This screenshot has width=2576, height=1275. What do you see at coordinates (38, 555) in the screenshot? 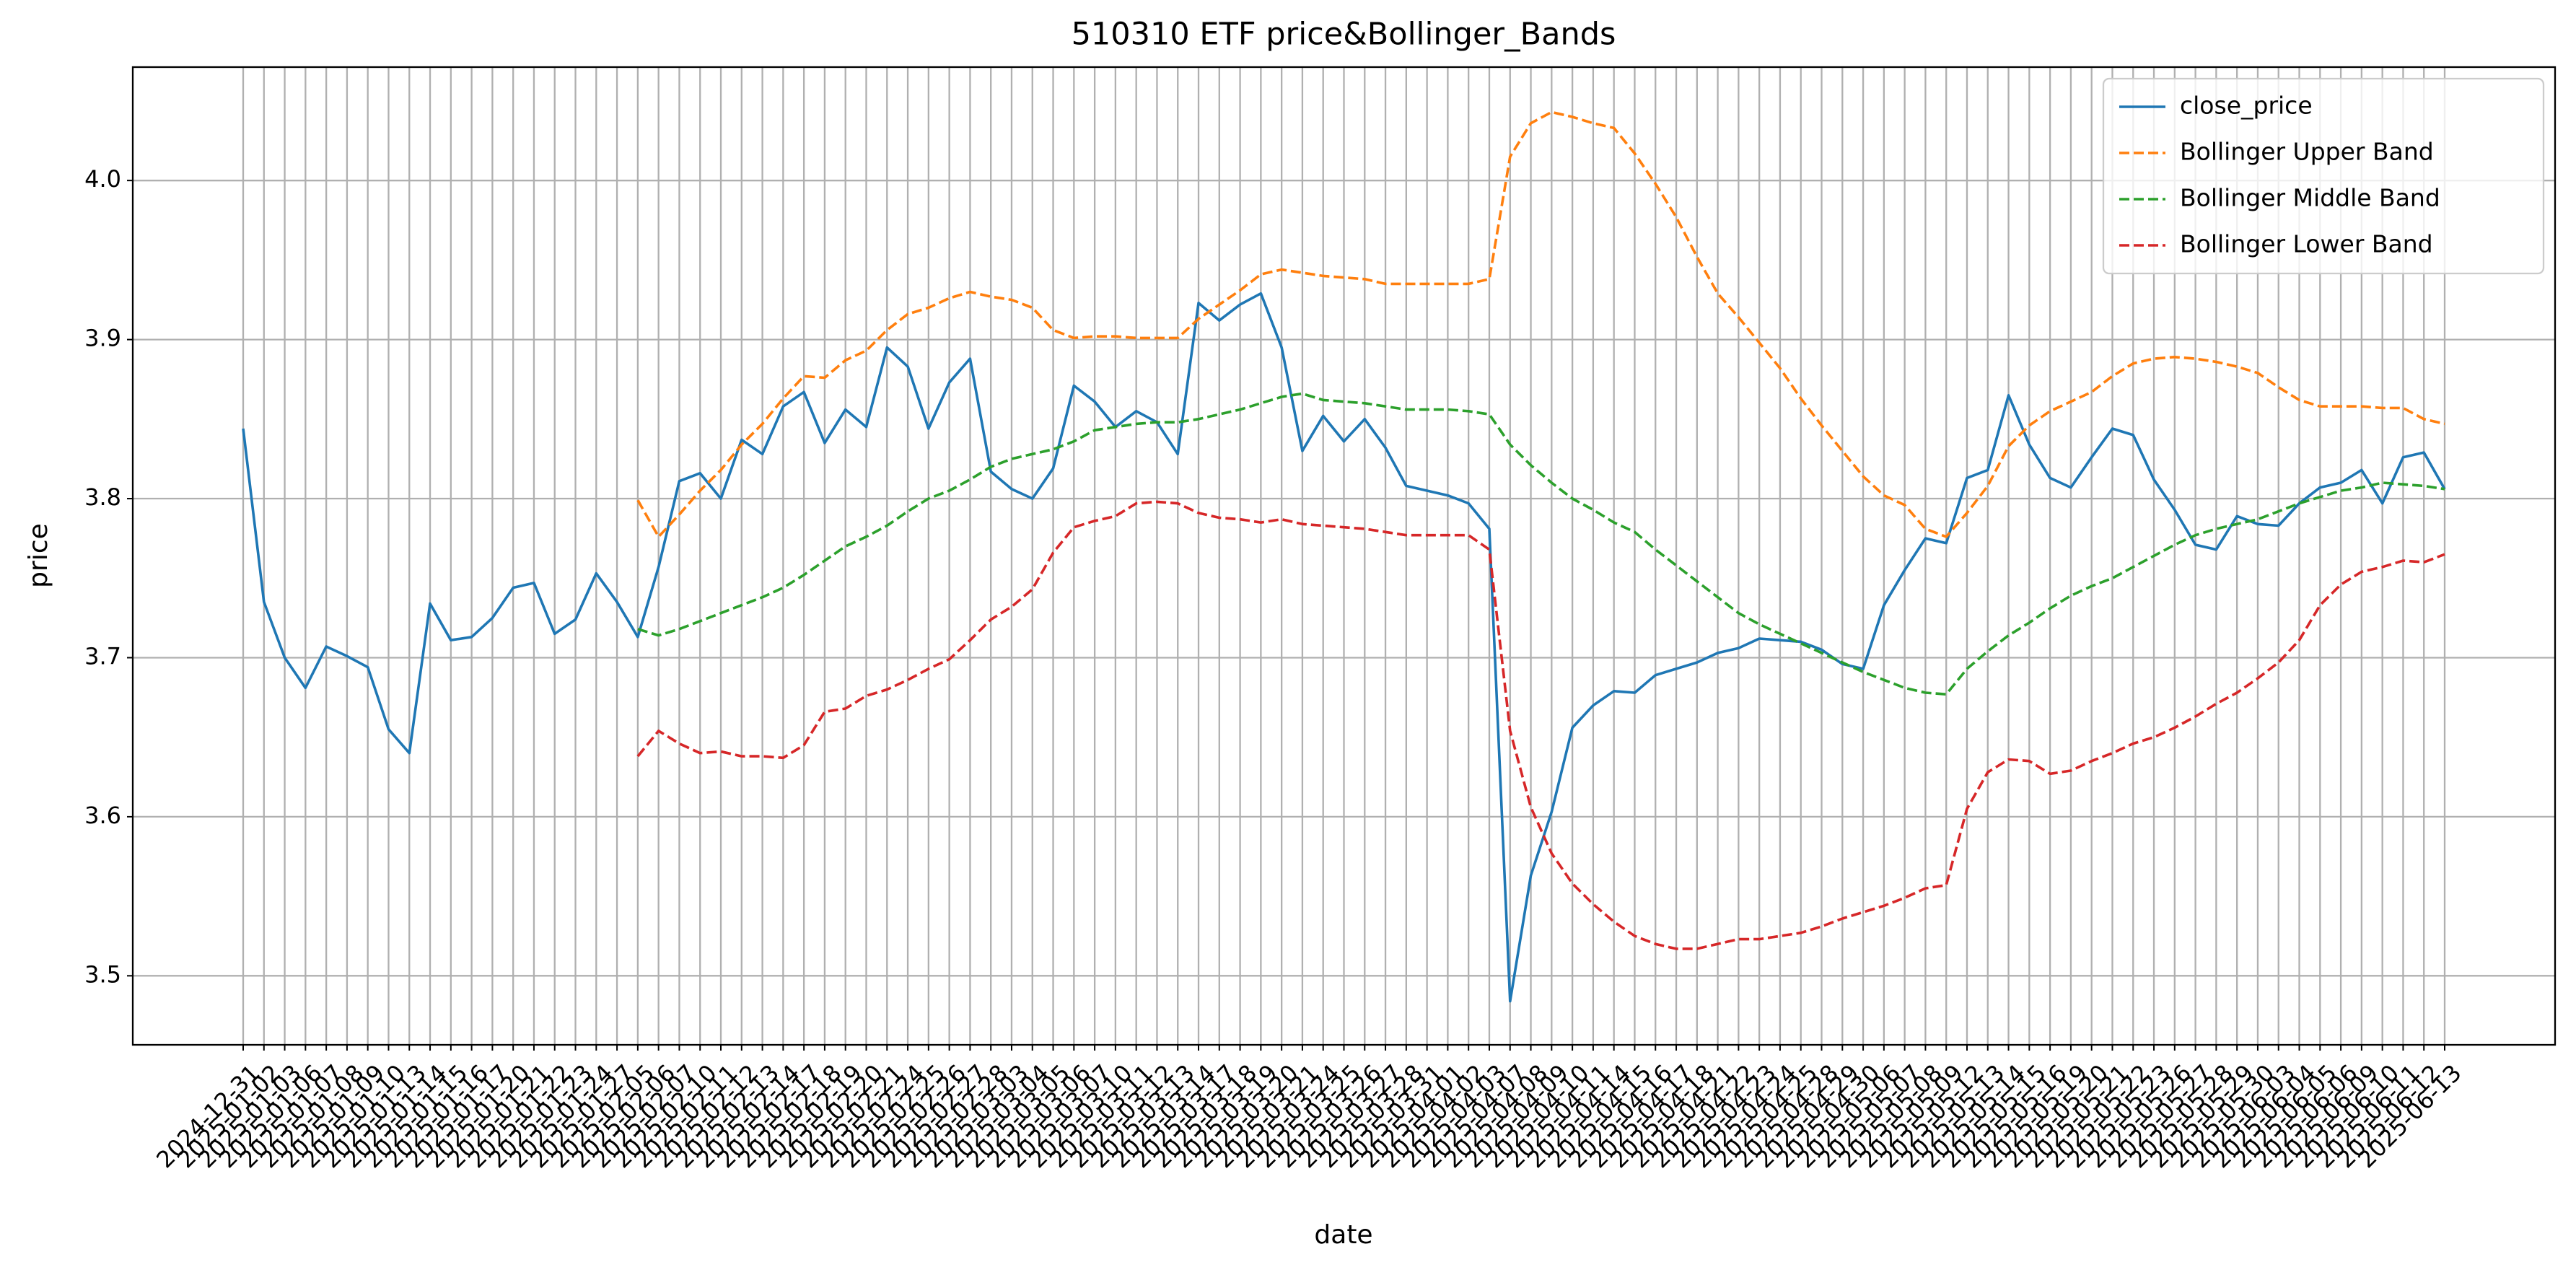
I see `y-axis-label: price` at bounding box center [38, 555].